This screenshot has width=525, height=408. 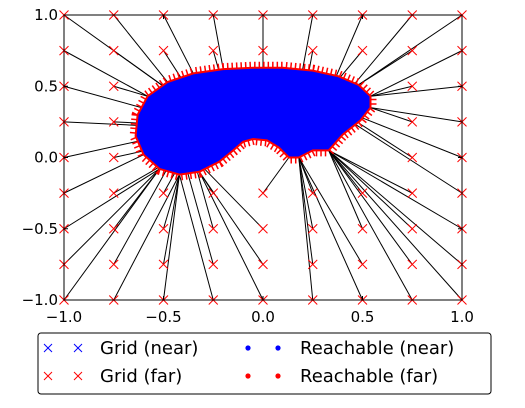 What do you see at coordinates (163, 317) in the screenshot?
I see `x-tick-label: −0.5` at bounding box center [163, 317].